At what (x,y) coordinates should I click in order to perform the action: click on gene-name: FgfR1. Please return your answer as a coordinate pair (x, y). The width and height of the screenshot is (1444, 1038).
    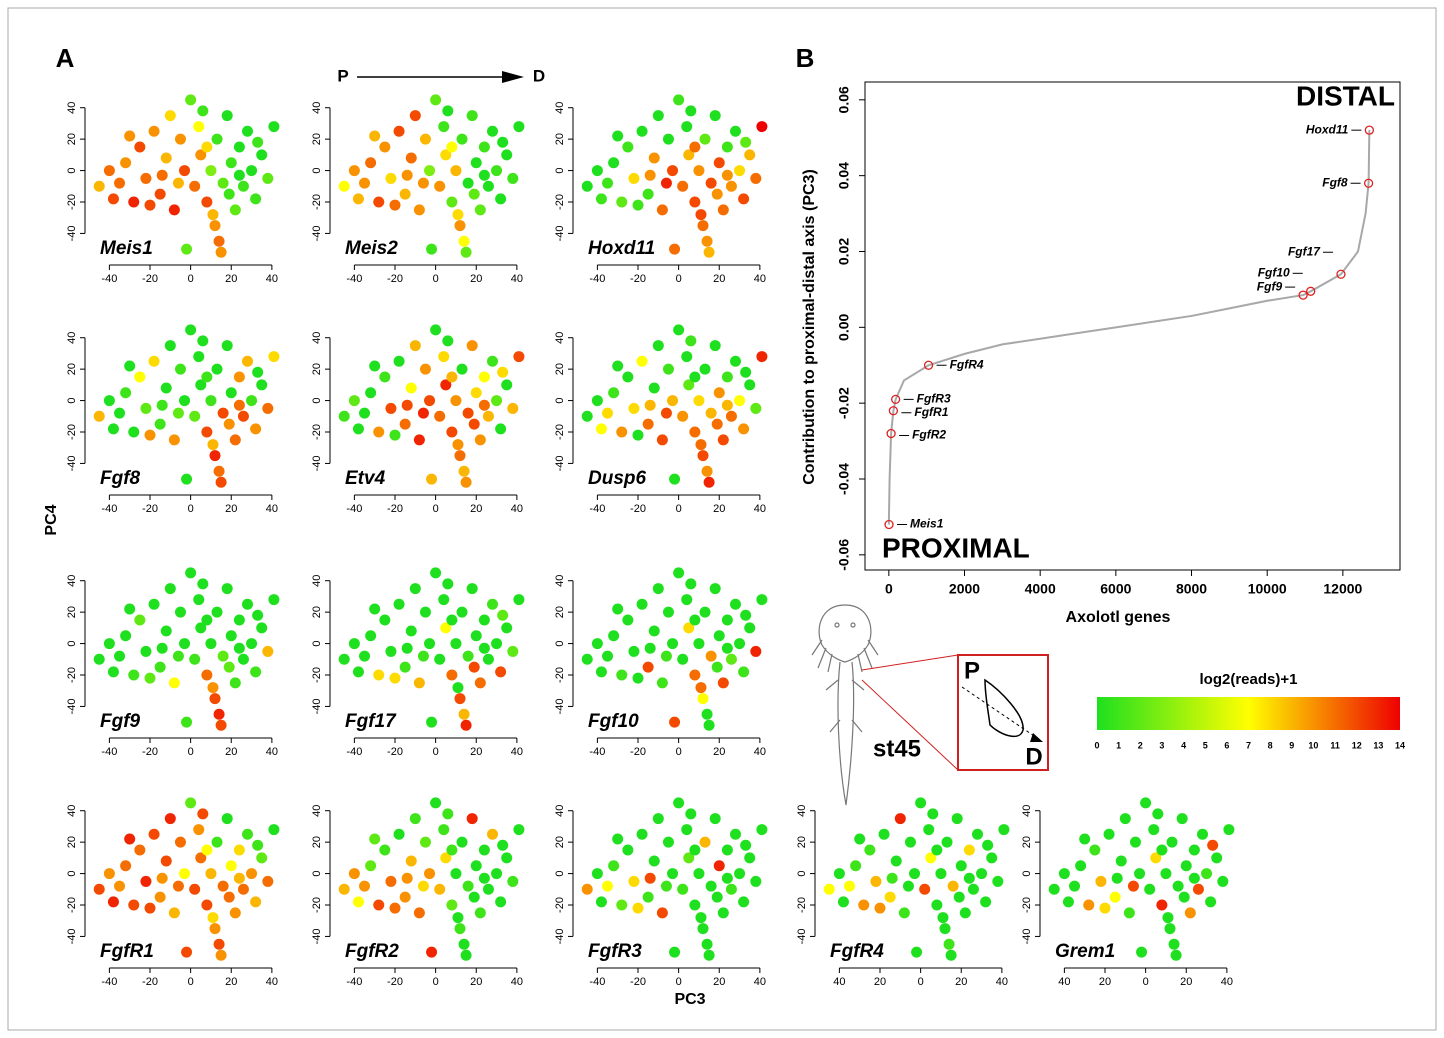
    Looking at the image, I should click on (127, 951).